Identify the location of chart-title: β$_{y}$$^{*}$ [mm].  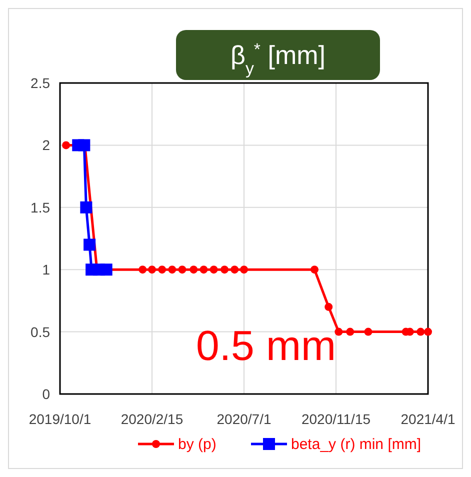
(278, 59).